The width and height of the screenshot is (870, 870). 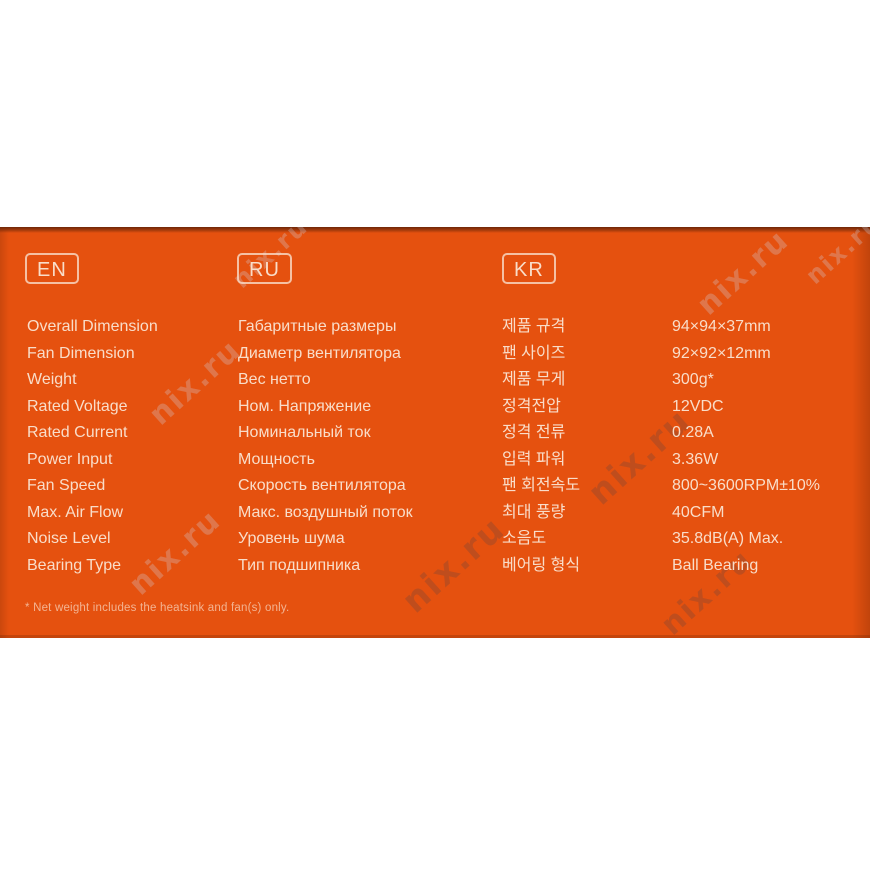 I want to click on spec-value: 35.8dB(A) Max., so click(x=728, y=538).